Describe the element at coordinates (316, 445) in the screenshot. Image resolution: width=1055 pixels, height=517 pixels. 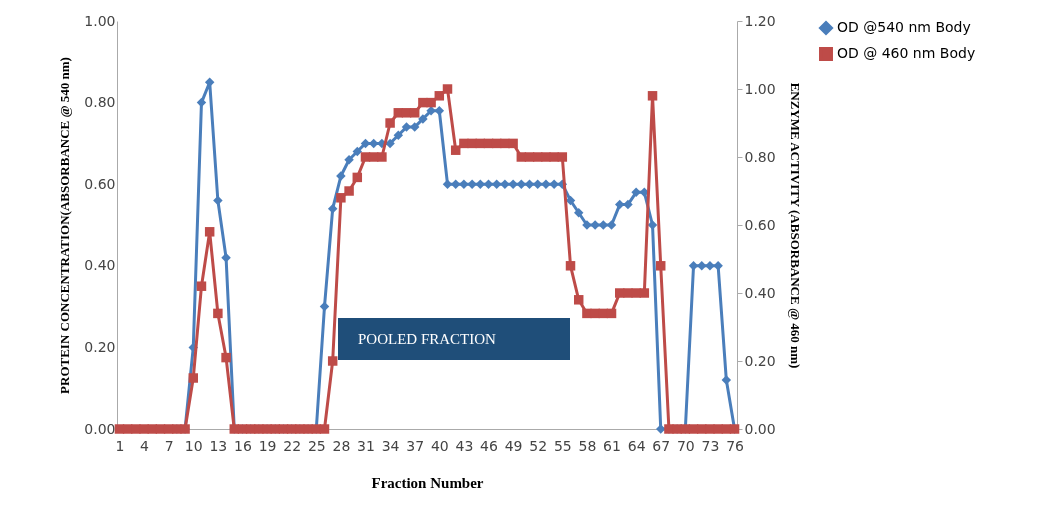
I see `x-tick-label: 25` at that location.